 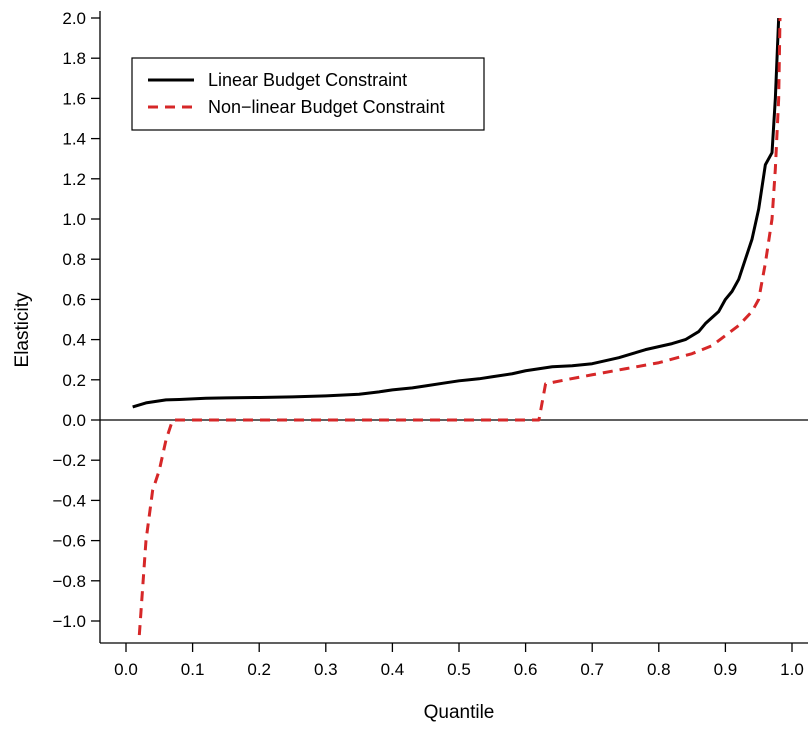 I want to click on y-axis-label: Elasticity, so click(x=22, y=329).